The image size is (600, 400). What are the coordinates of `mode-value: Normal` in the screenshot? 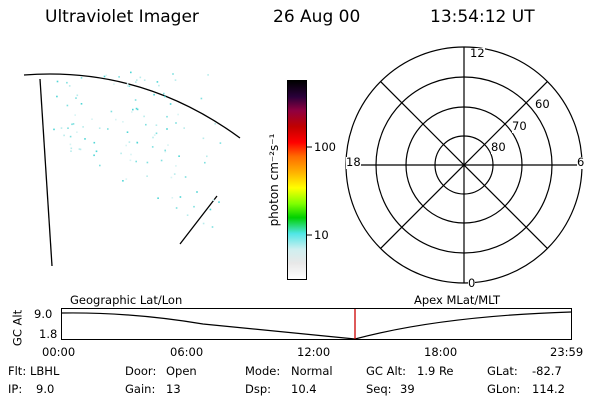 It's located at (312, 371).